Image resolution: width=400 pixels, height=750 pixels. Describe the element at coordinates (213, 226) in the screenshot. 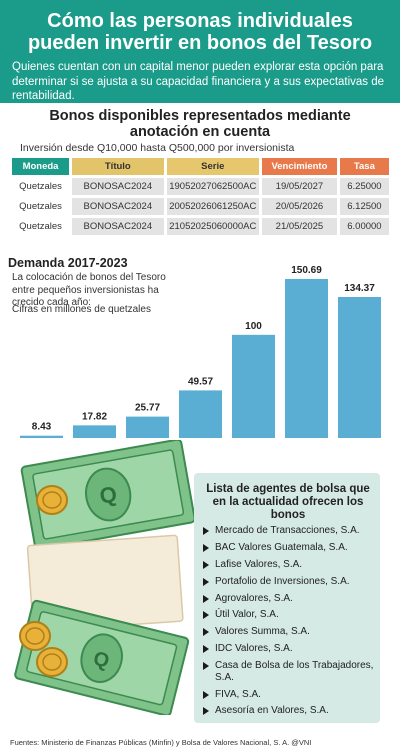

I see `cell-serie: 21052025060000AC` at that location.